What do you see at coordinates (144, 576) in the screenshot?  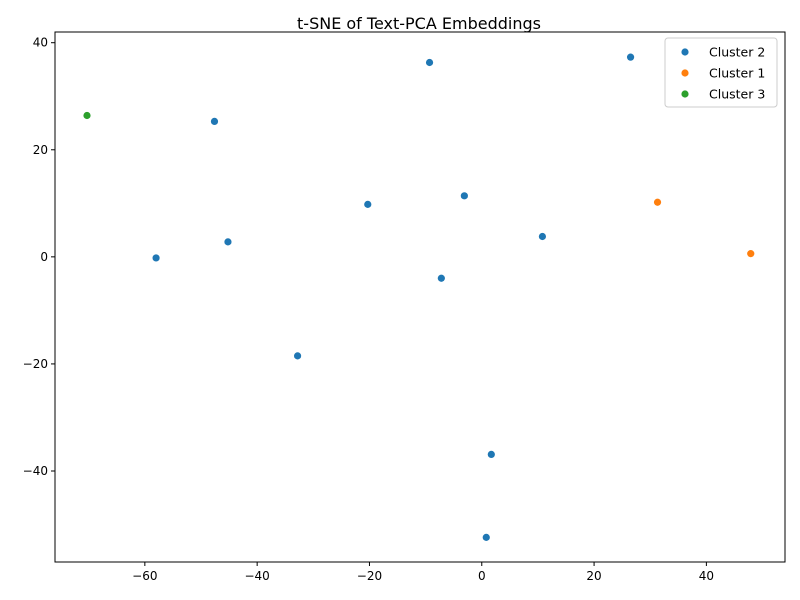 I see `x-tick-label: −60` at bounding box center [144, 576].